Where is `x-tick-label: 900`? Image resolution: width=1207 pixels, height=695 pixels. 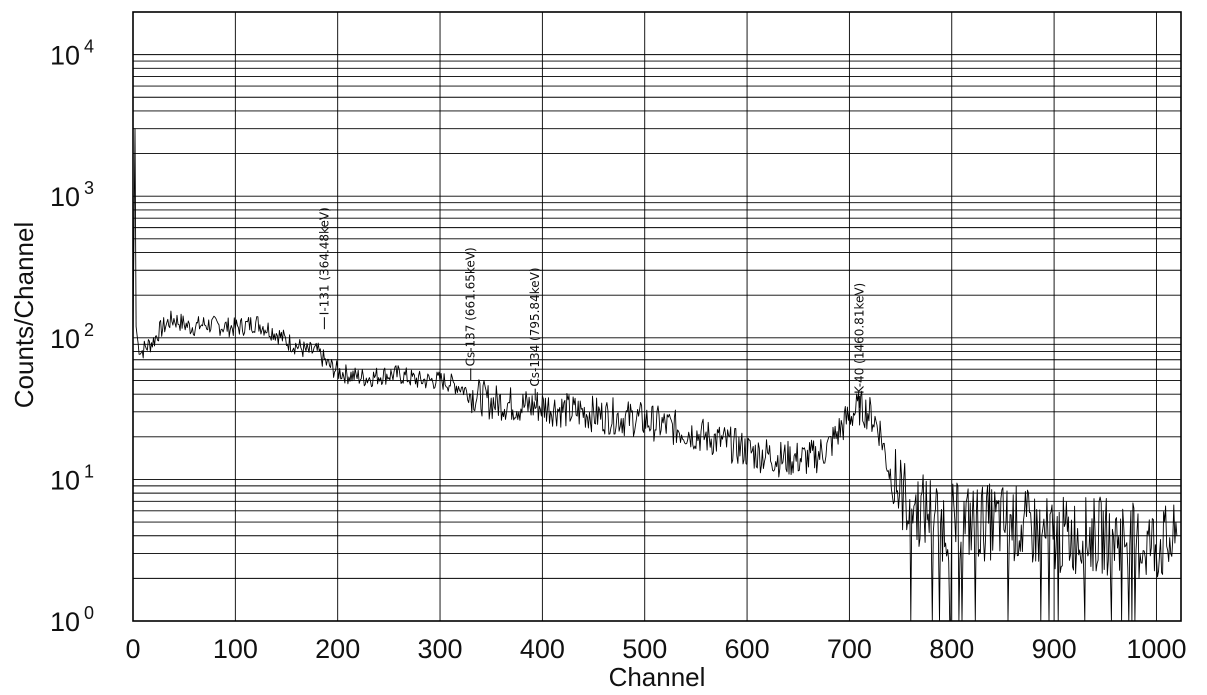 x-tick-label: 900 is located at coordinates (1054, 649).